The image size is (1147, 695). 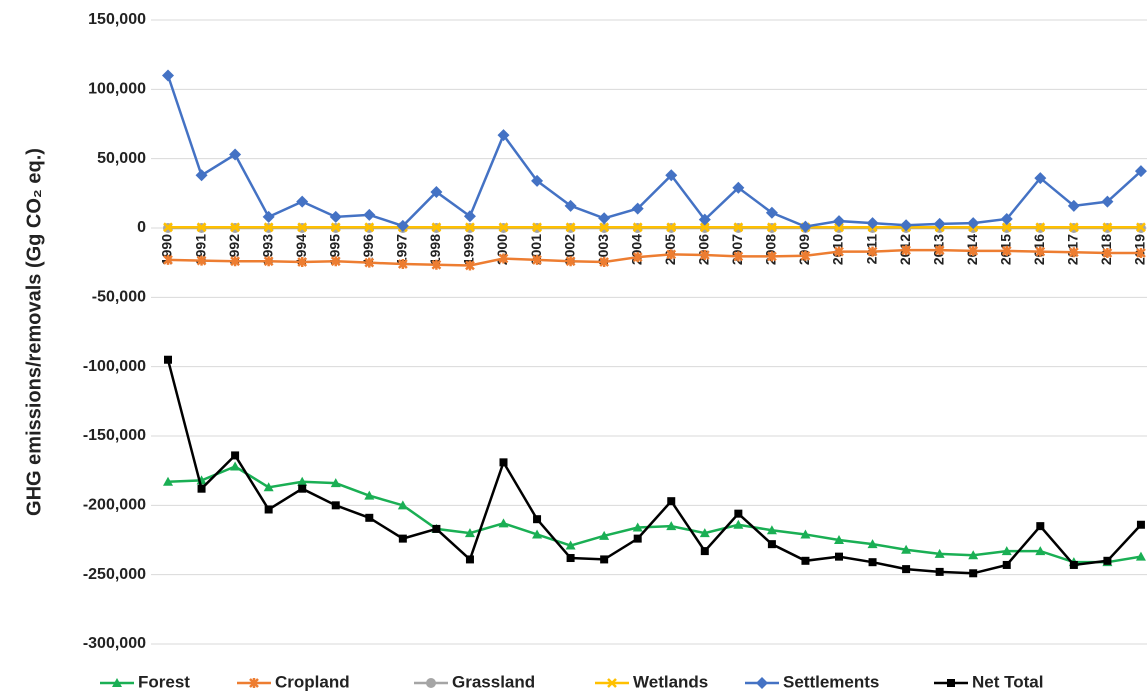 What do you see at coordinates (654, 257) in the screenshot?
I see `series-line` at bounding box center [654, 257].